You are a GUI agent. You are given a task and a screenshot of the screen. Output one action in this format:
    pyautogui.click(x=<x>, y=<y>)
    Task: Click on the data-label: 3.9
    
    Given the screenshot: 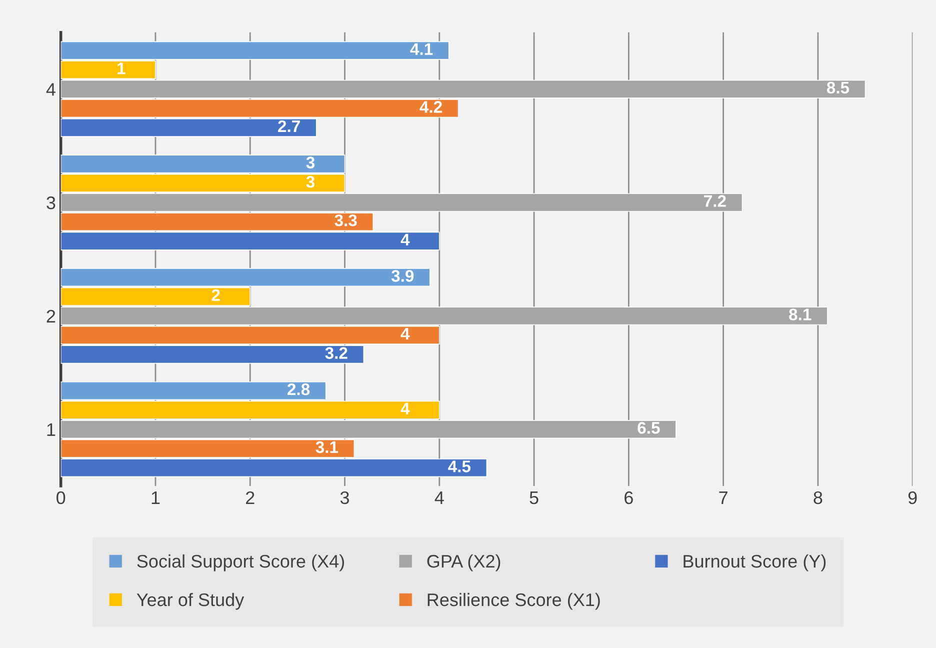 What is the action you would take?
    pyautogui.click(x=402, y=276)
    